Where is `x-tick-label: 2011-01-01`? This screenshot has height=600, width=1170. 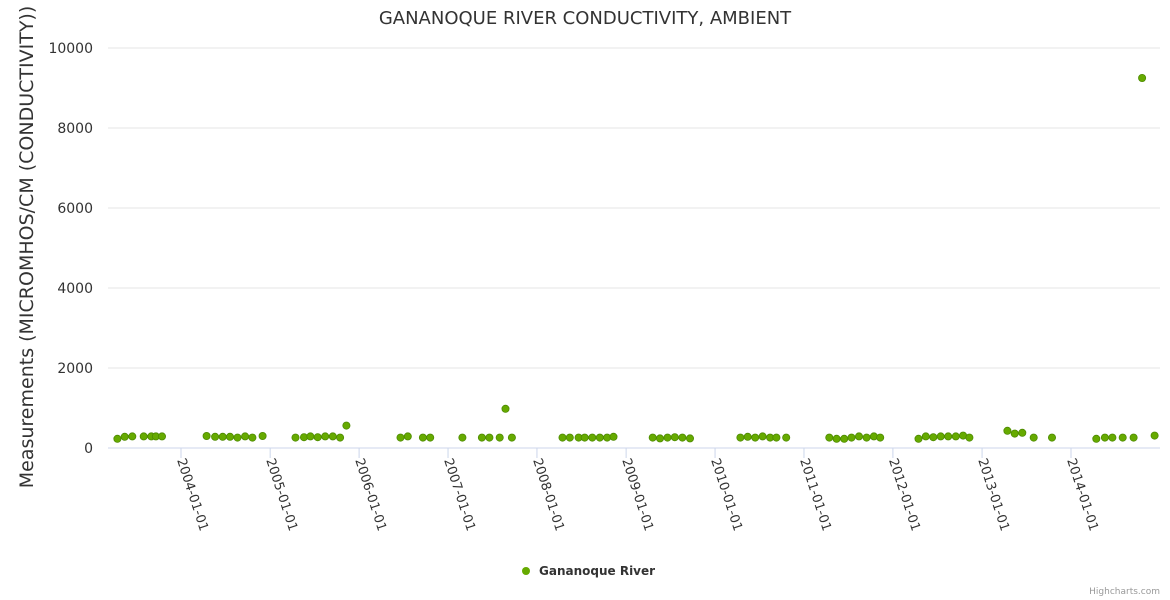 x-tick-label: 2011-01-01 is located at coordinates (815, 495).